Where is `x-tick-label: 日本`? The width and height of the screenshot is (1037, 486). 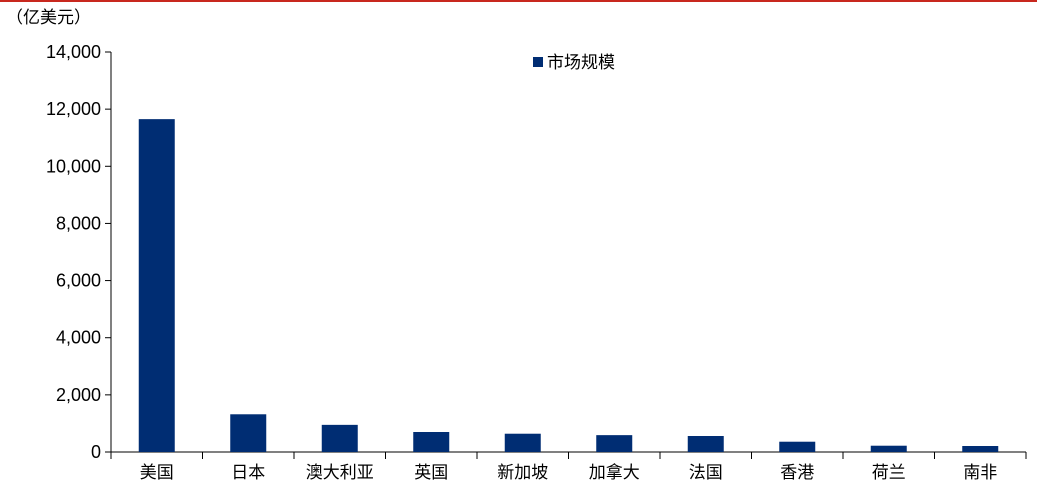
x-tick-label: 日本 is located at coordinates (248, 473).